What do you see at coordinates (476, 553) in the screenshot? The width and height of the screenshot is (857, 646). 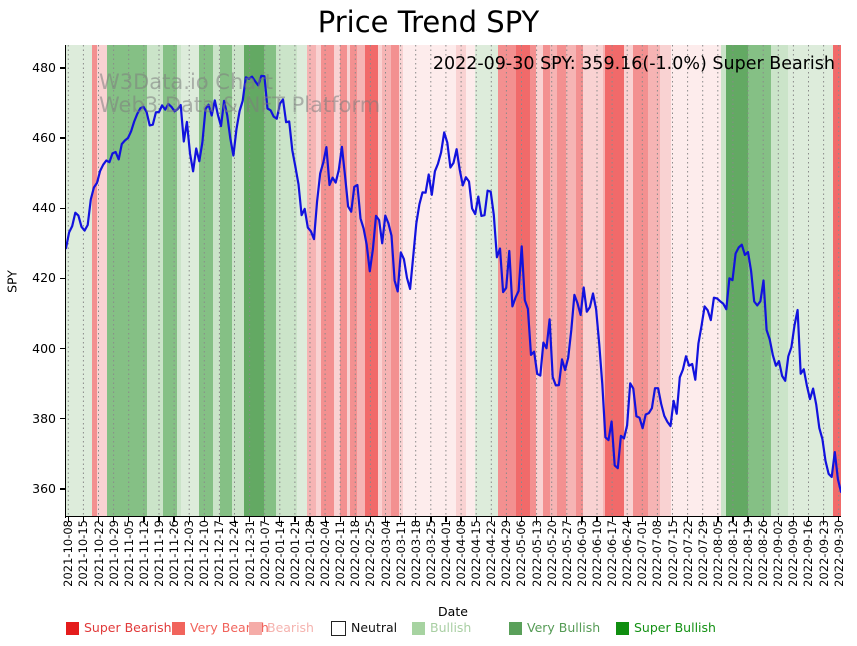 I see `x-tick-label: 2022-04-15` at bounding box center [476, 553].